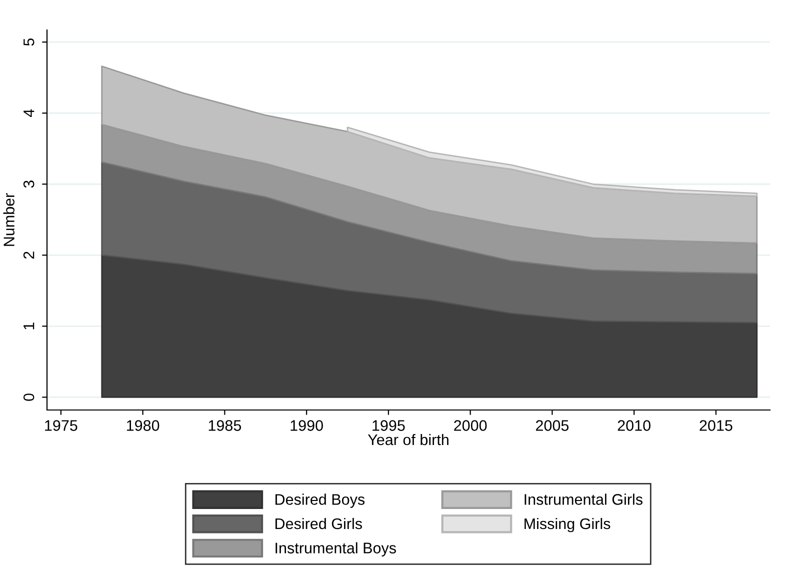  I want to click on y-tick-label: 3, so click(28, 184).